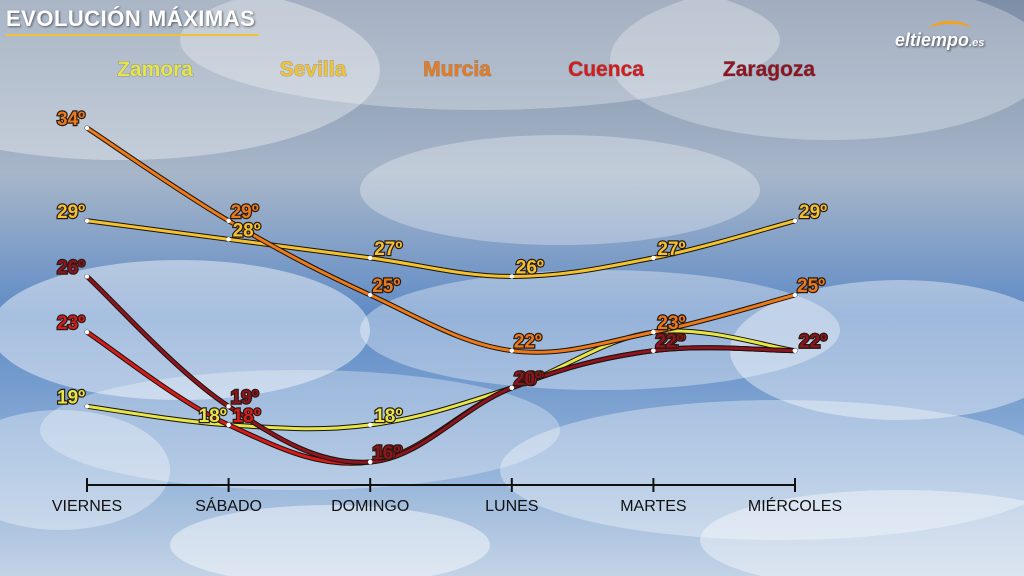 The height and width of the screenshot is (576, 1024). I want to click on data-label-sevilla: 28º, so click(247, 230).